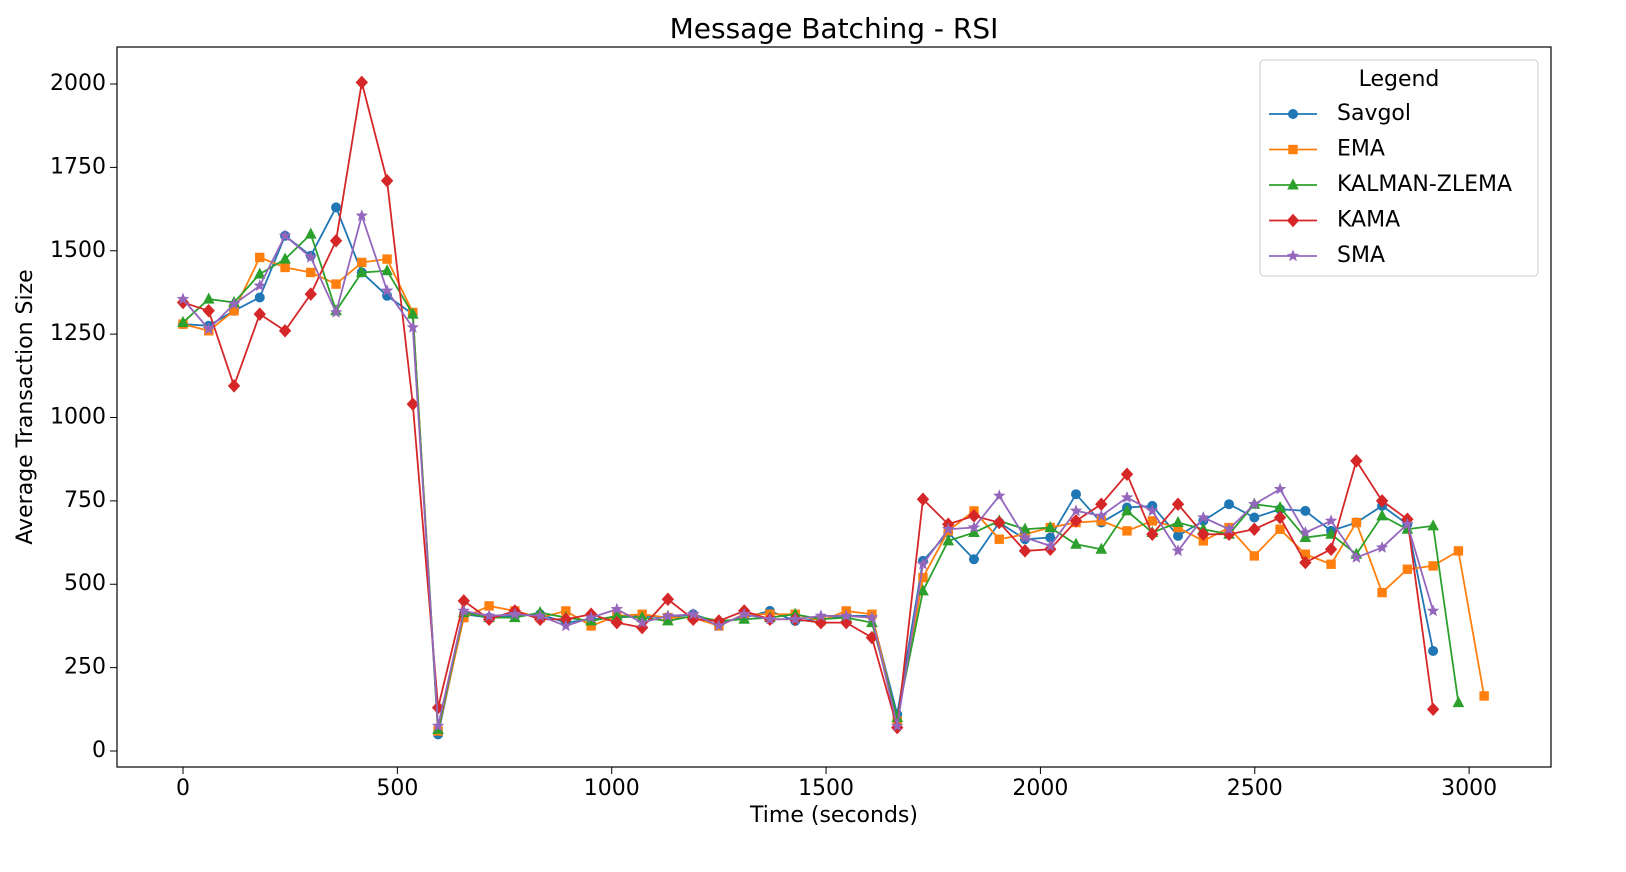 The height and width of the screenshot is (872, 1626). What do you see at coordinates (85, 583) in the screenshot?
I see `y-tick-label: 500` at bounding box center [85, 583].